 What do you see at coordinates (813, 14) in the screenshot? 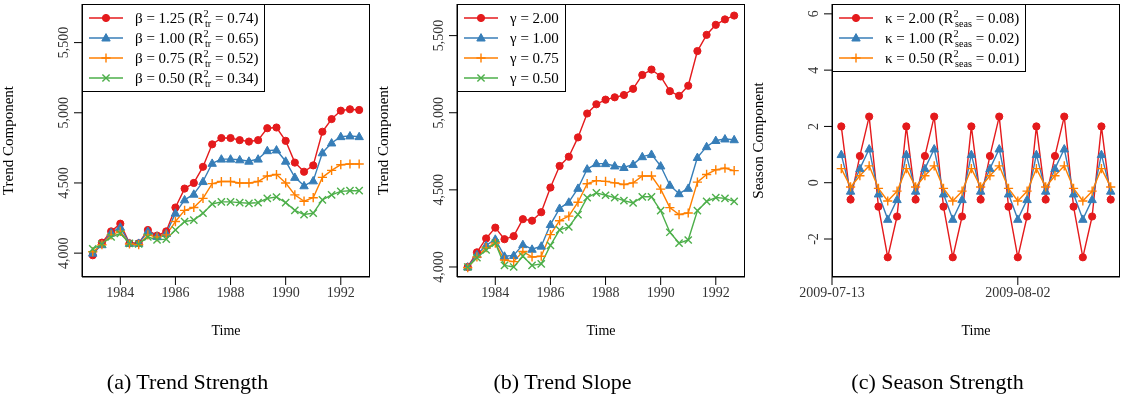
I see `y-tick-label: 6` at bounding box center [813, 14].